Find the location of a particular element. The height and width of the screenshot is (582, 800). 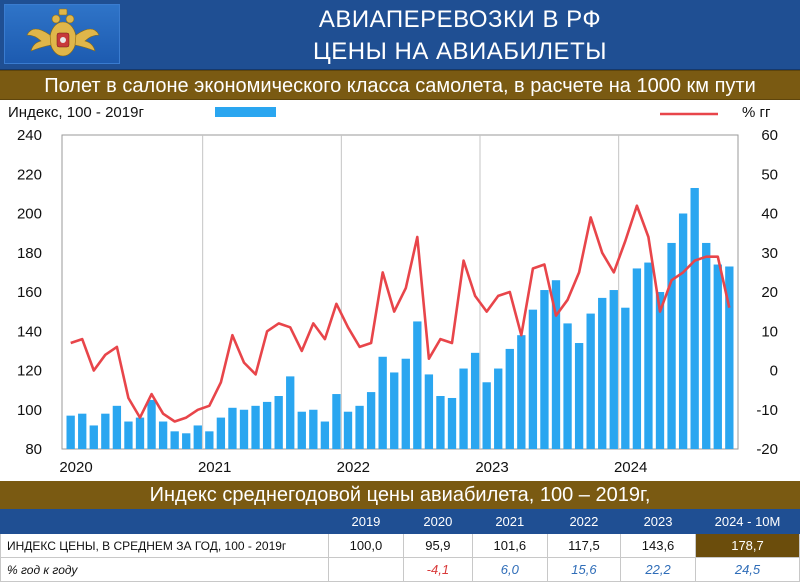

table-cell: 101,6 is located at coordinates (509, 545).